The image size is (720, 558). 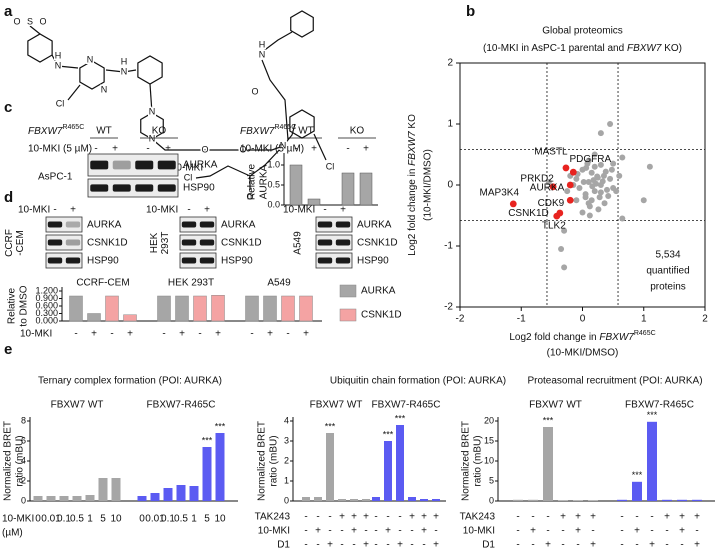 What do you see at coordinates (64, 260) in the screenshot?
I see `blot` at bounding box center [64, 260].